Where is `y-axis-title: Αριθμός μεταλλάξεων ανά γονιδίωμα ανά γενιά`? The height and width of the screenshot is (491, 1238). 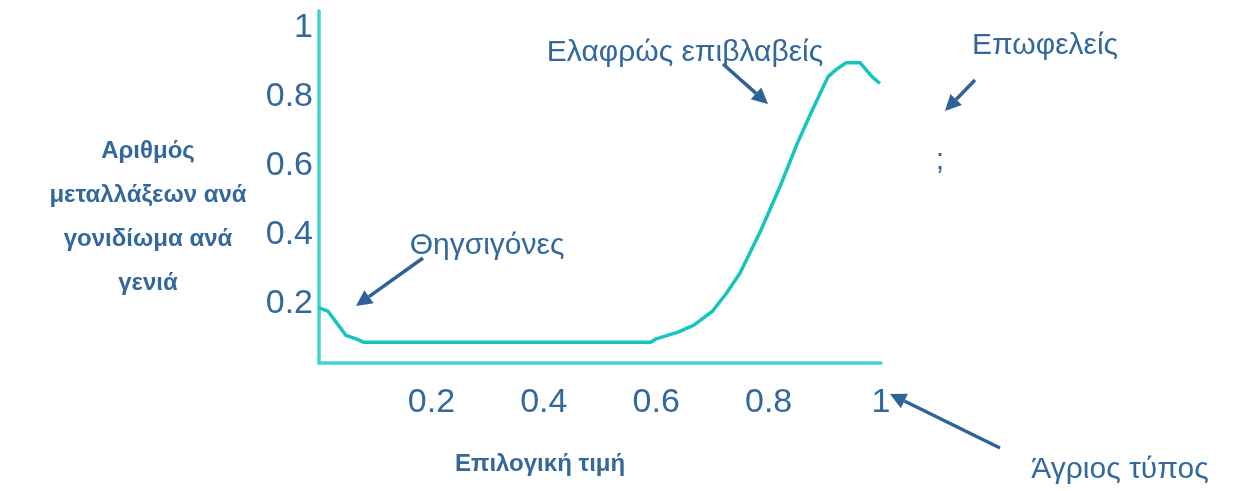
y-axis-title: Αριθμός μεταλλάξεων ανά γονιδίωμα ανά γενιά is located at coordinates (148, 215).